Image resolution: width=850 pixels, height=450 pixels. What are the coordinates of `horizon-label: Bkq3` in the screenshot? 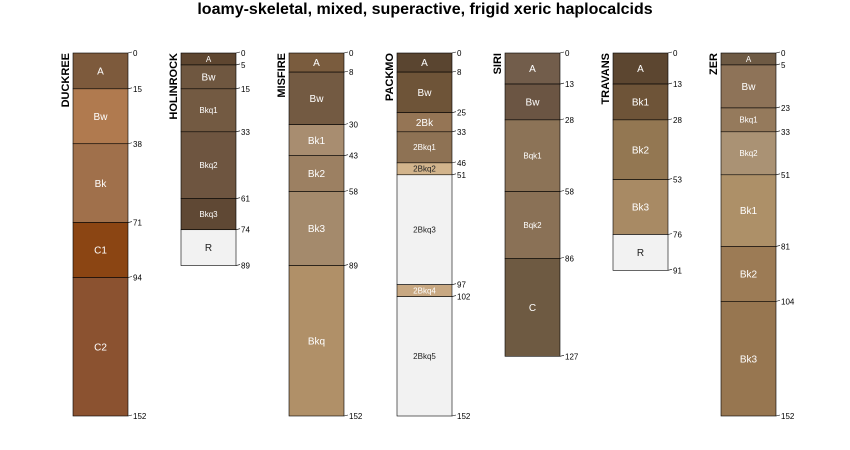 It's located at (208, 214).